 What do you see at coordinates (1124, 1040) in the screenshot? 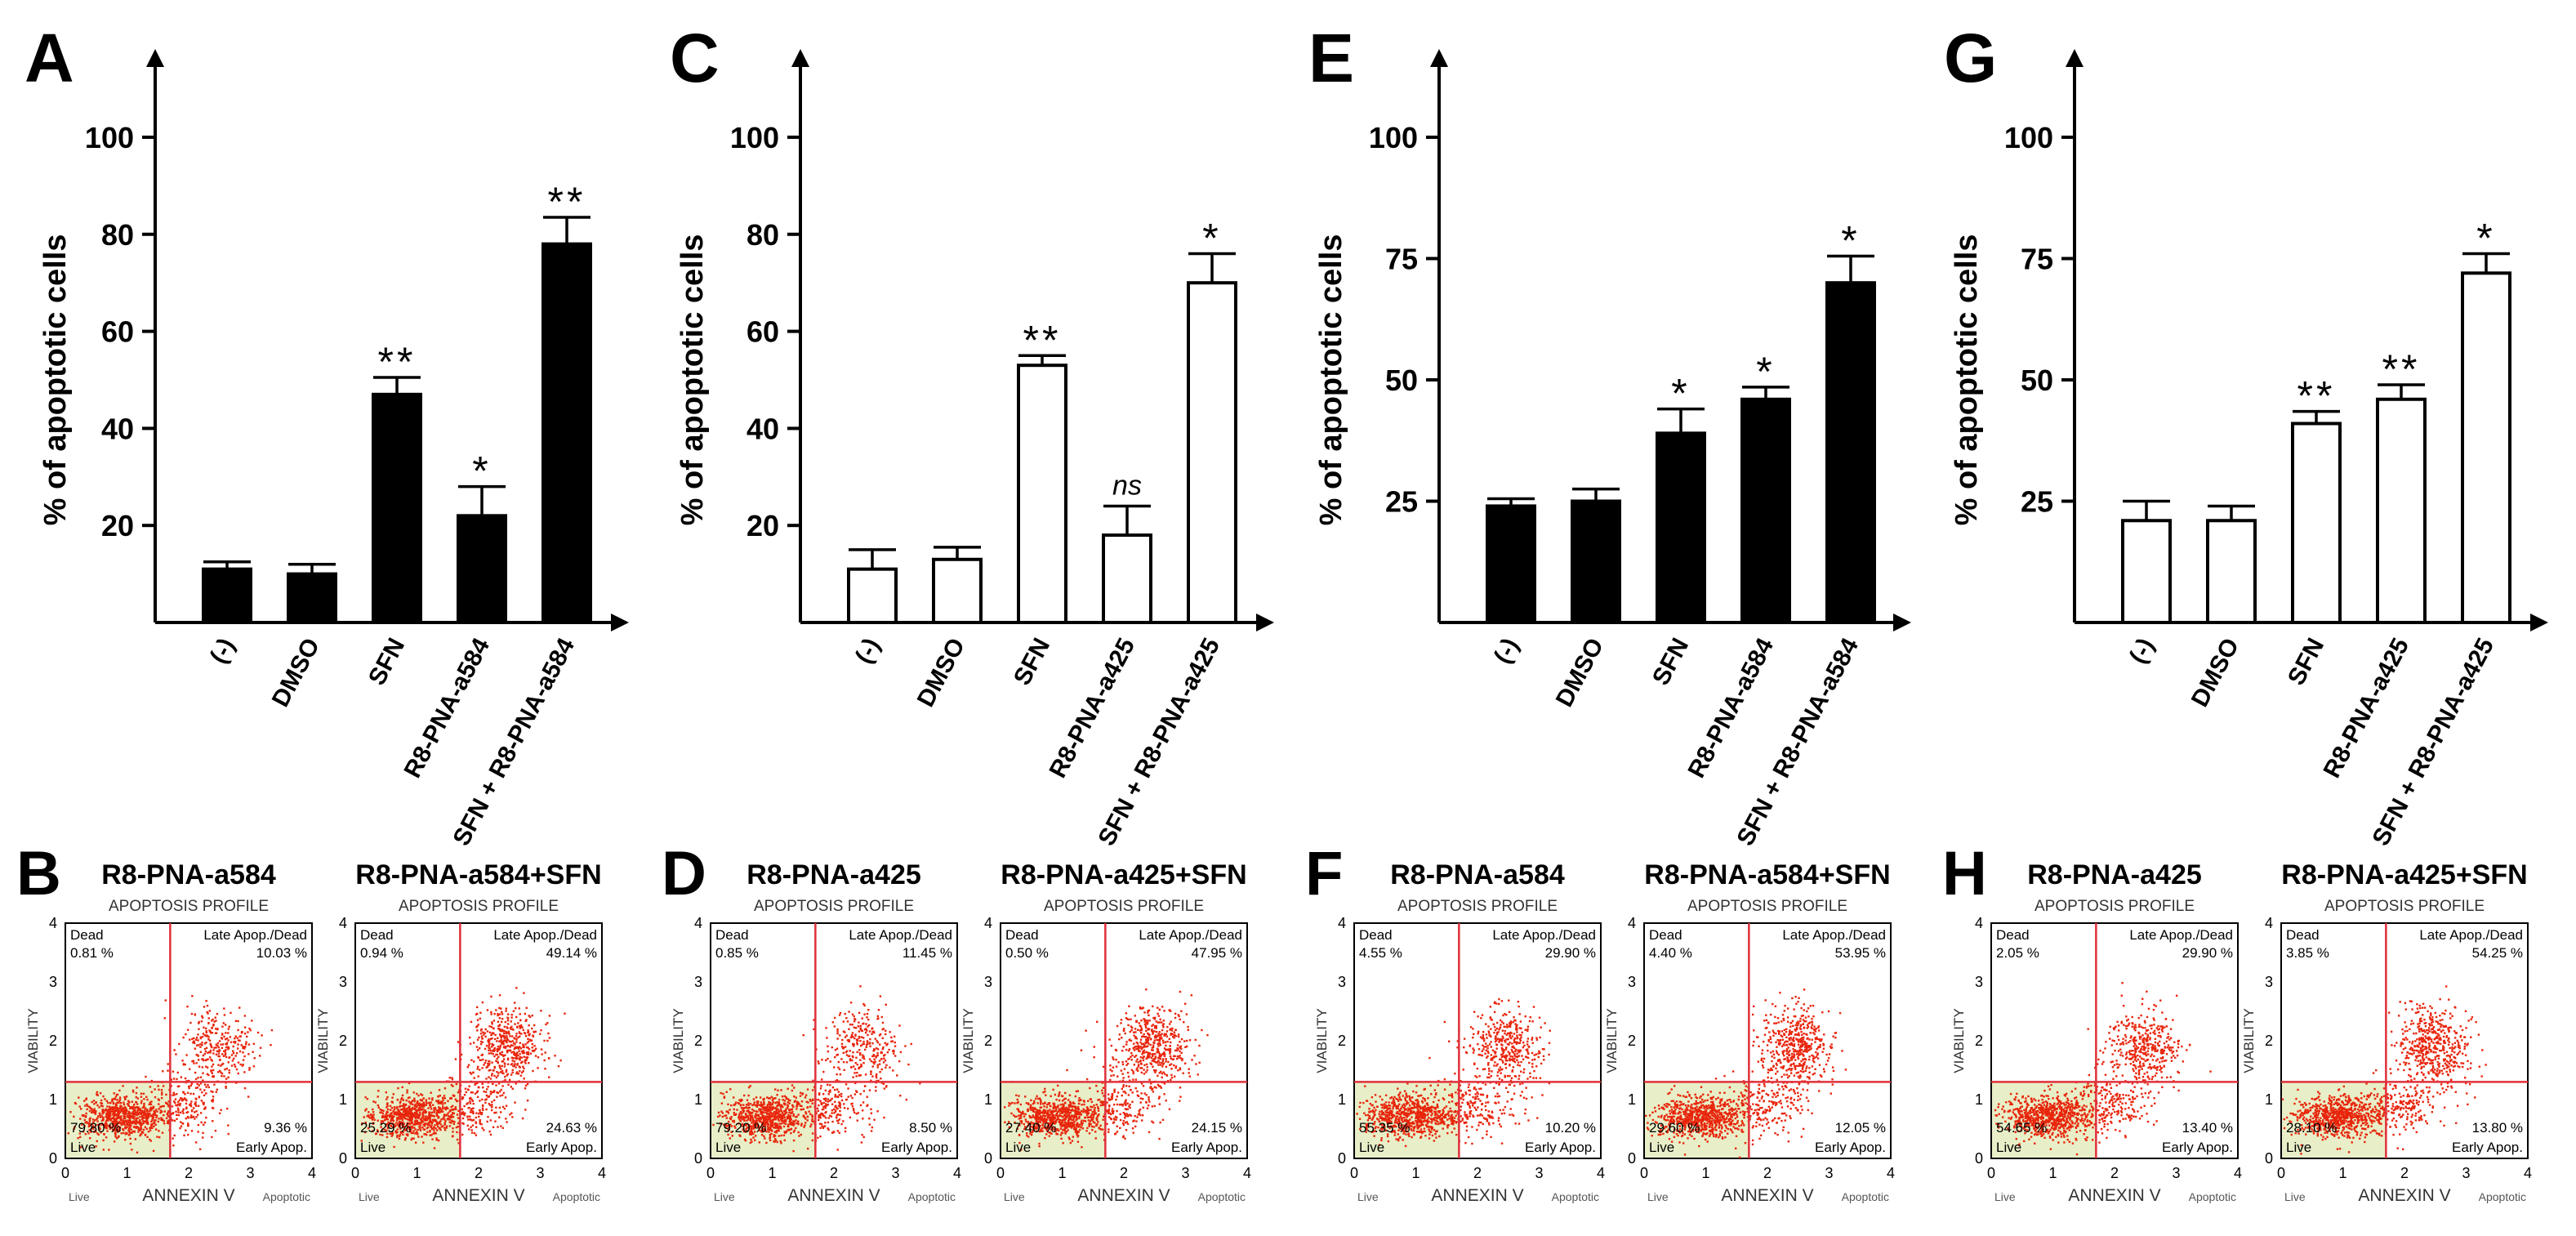
I see `plot-frame` at bounding box center [1124, 1040].